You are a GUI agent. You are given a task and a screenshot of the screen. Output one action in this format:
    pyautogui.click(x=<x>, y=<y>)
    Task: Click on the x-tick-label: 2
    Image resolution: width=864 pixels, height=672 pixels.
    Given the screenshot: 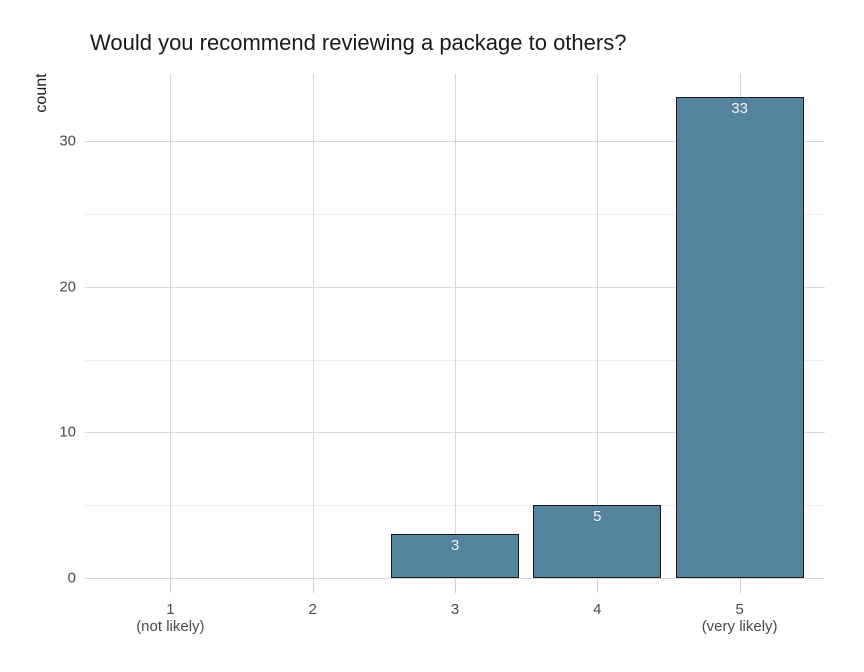 What is the action you would take?
    pyautogui.click(x=312, y=609)
    